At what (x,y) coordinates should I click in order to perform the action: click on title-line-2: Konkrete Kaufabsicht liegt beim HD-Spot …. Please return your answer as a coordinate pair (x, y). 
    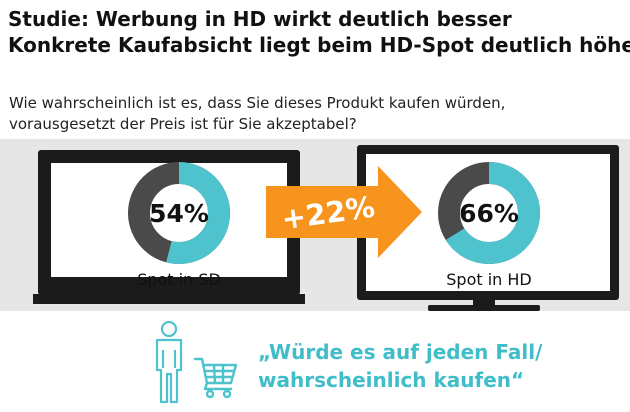
    Looking at the image, I should click on (319, 45).